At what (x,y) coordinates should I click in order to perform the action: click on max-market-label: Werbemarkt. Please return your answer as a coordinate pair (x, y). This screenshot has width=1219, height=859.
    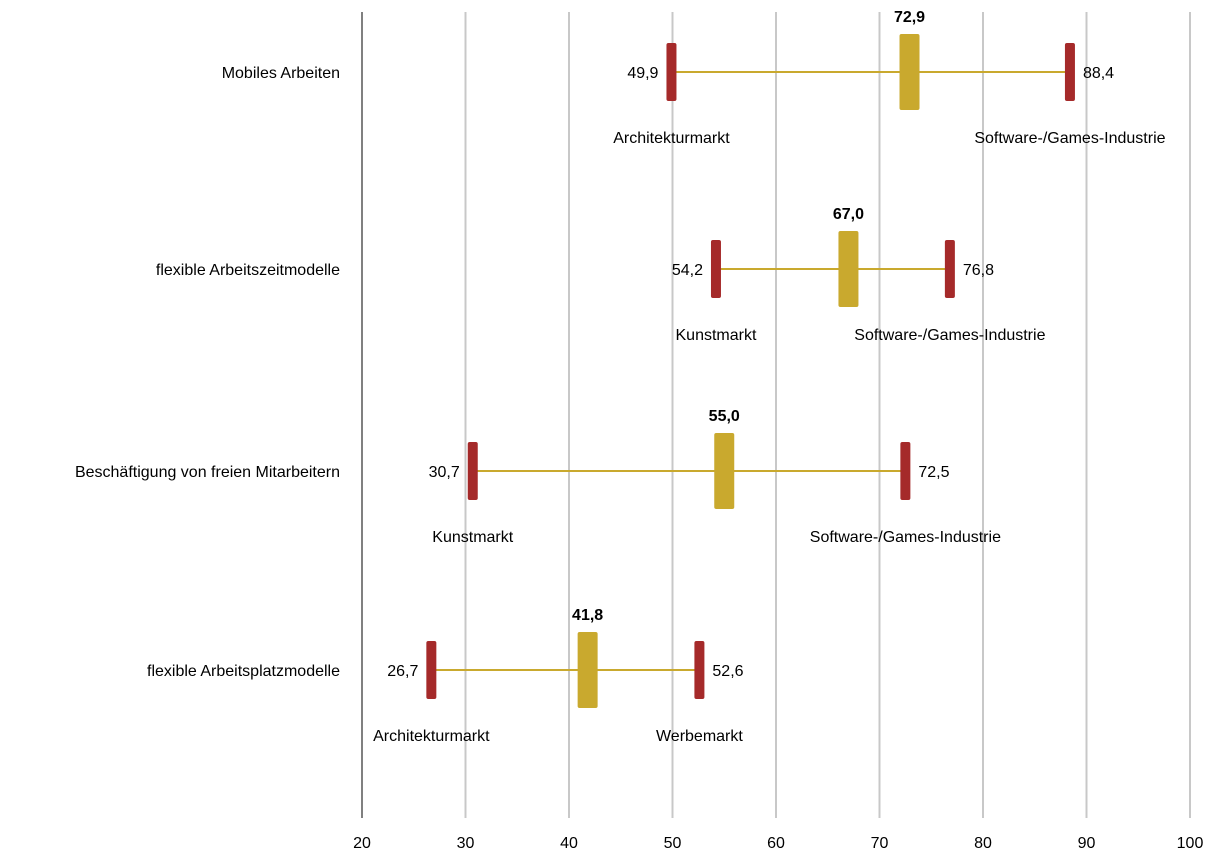
    Looking at the image, I should click on (699, 736).